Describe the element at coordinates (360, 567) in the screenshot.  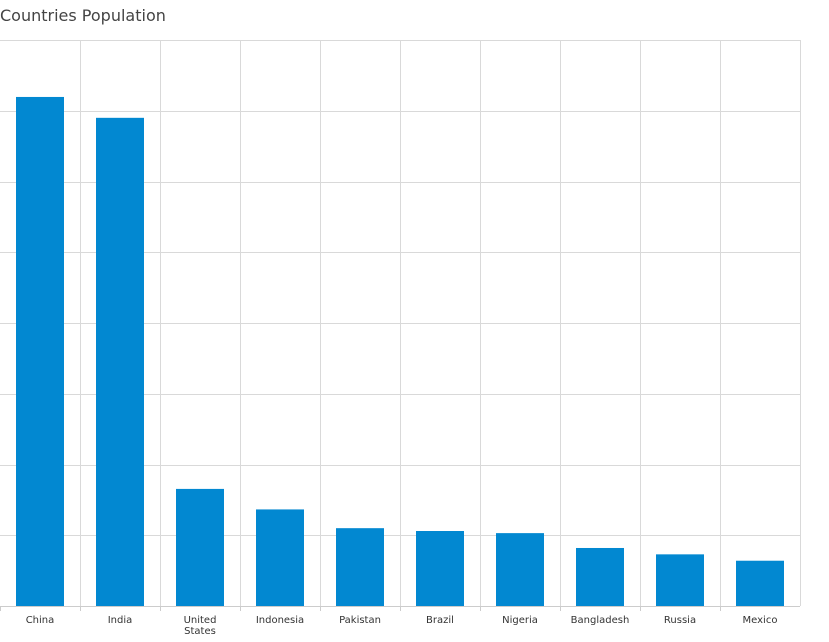
I see `bar-pakistan` at that location.